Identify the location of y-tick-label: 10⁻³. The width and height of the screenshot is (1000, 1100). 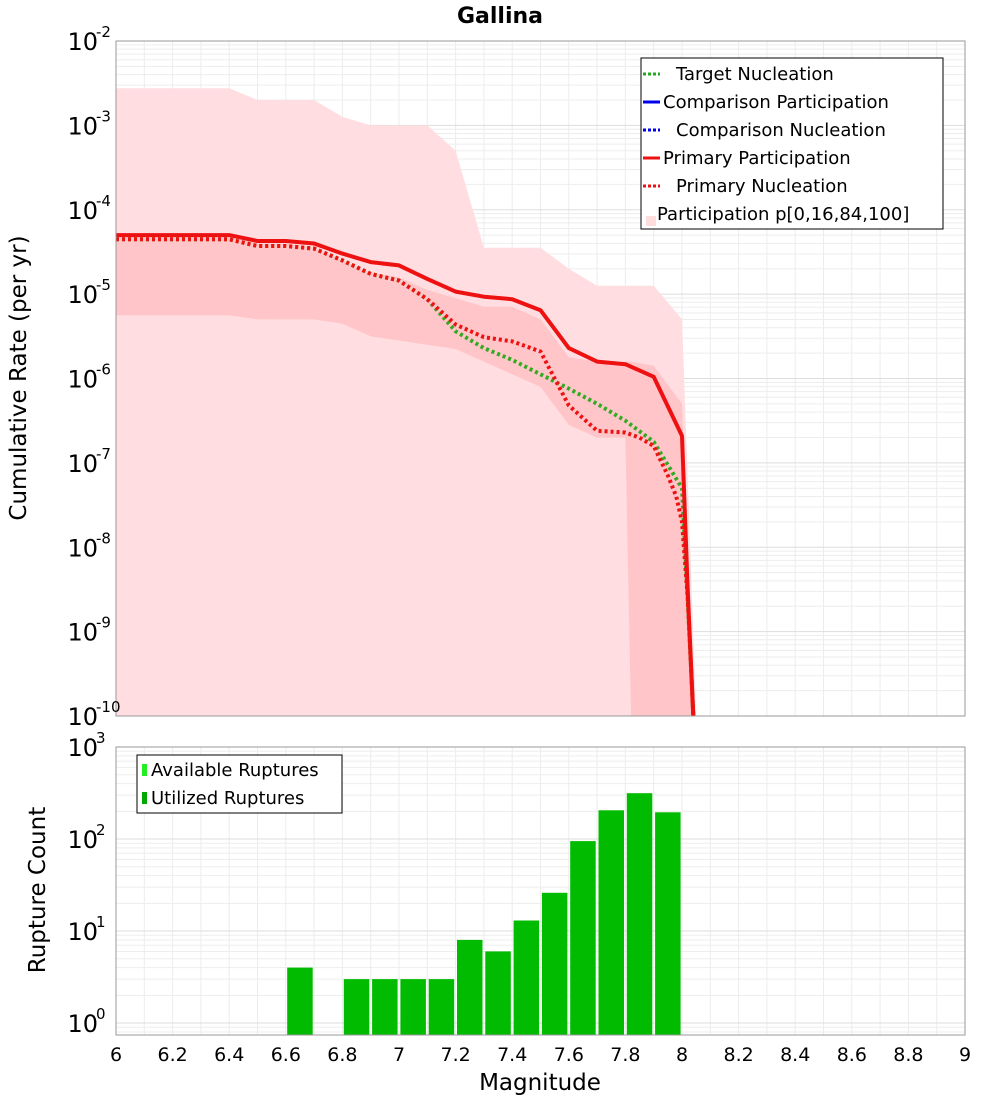
(89, 123).